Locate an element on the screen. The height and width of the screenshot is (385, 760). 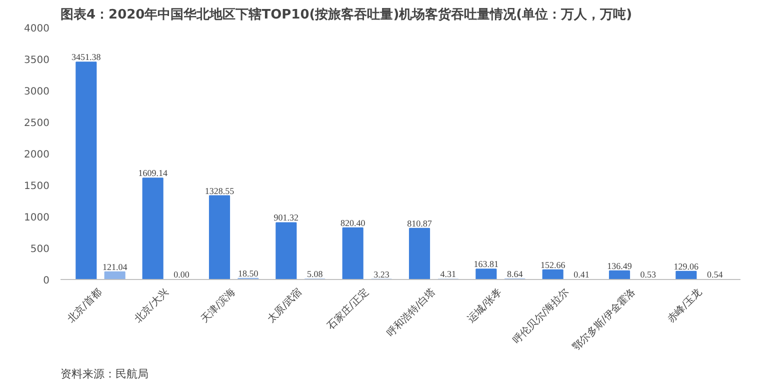
text: 资料来源：民航局 is located at coordinates (104, 374).